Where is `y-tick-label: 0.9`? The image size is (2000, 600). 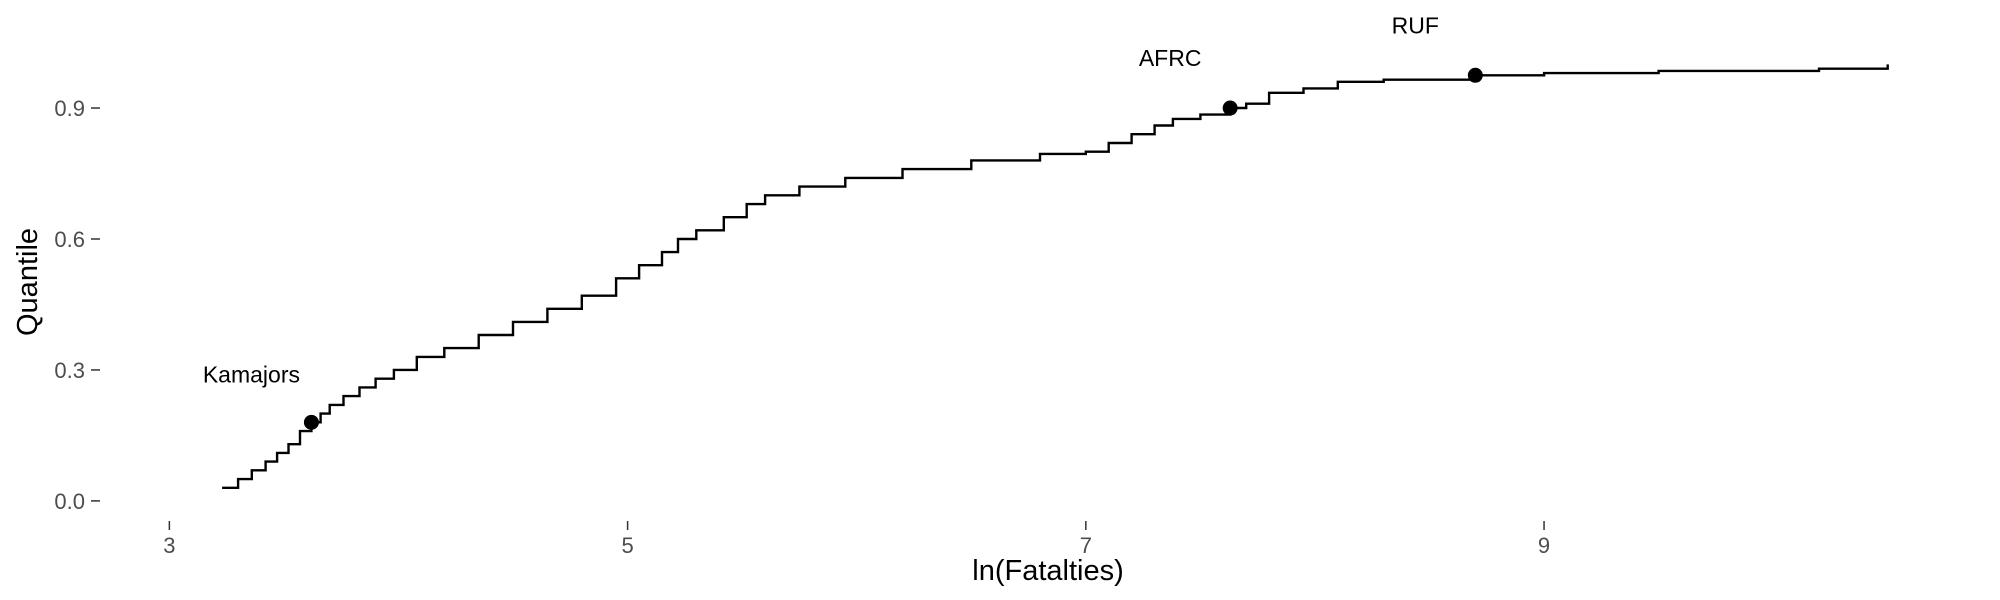 y-tick-label: 0.9 is located at coordinates (69, 108).